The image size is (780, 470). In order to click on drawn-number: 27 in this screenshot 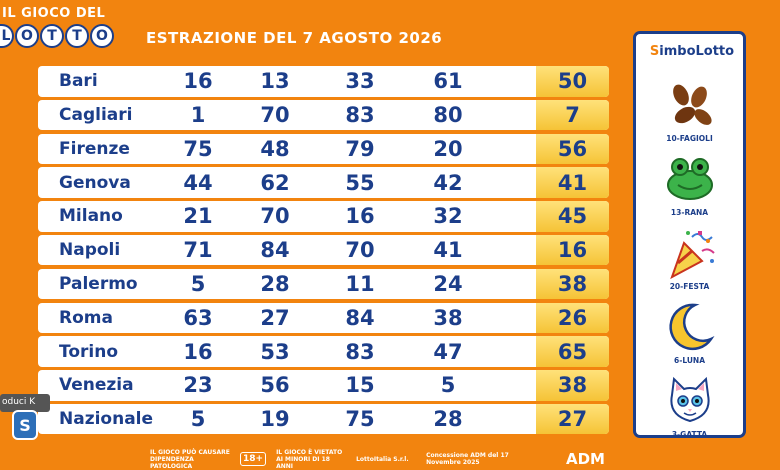, I will do `click(275, 317)`.